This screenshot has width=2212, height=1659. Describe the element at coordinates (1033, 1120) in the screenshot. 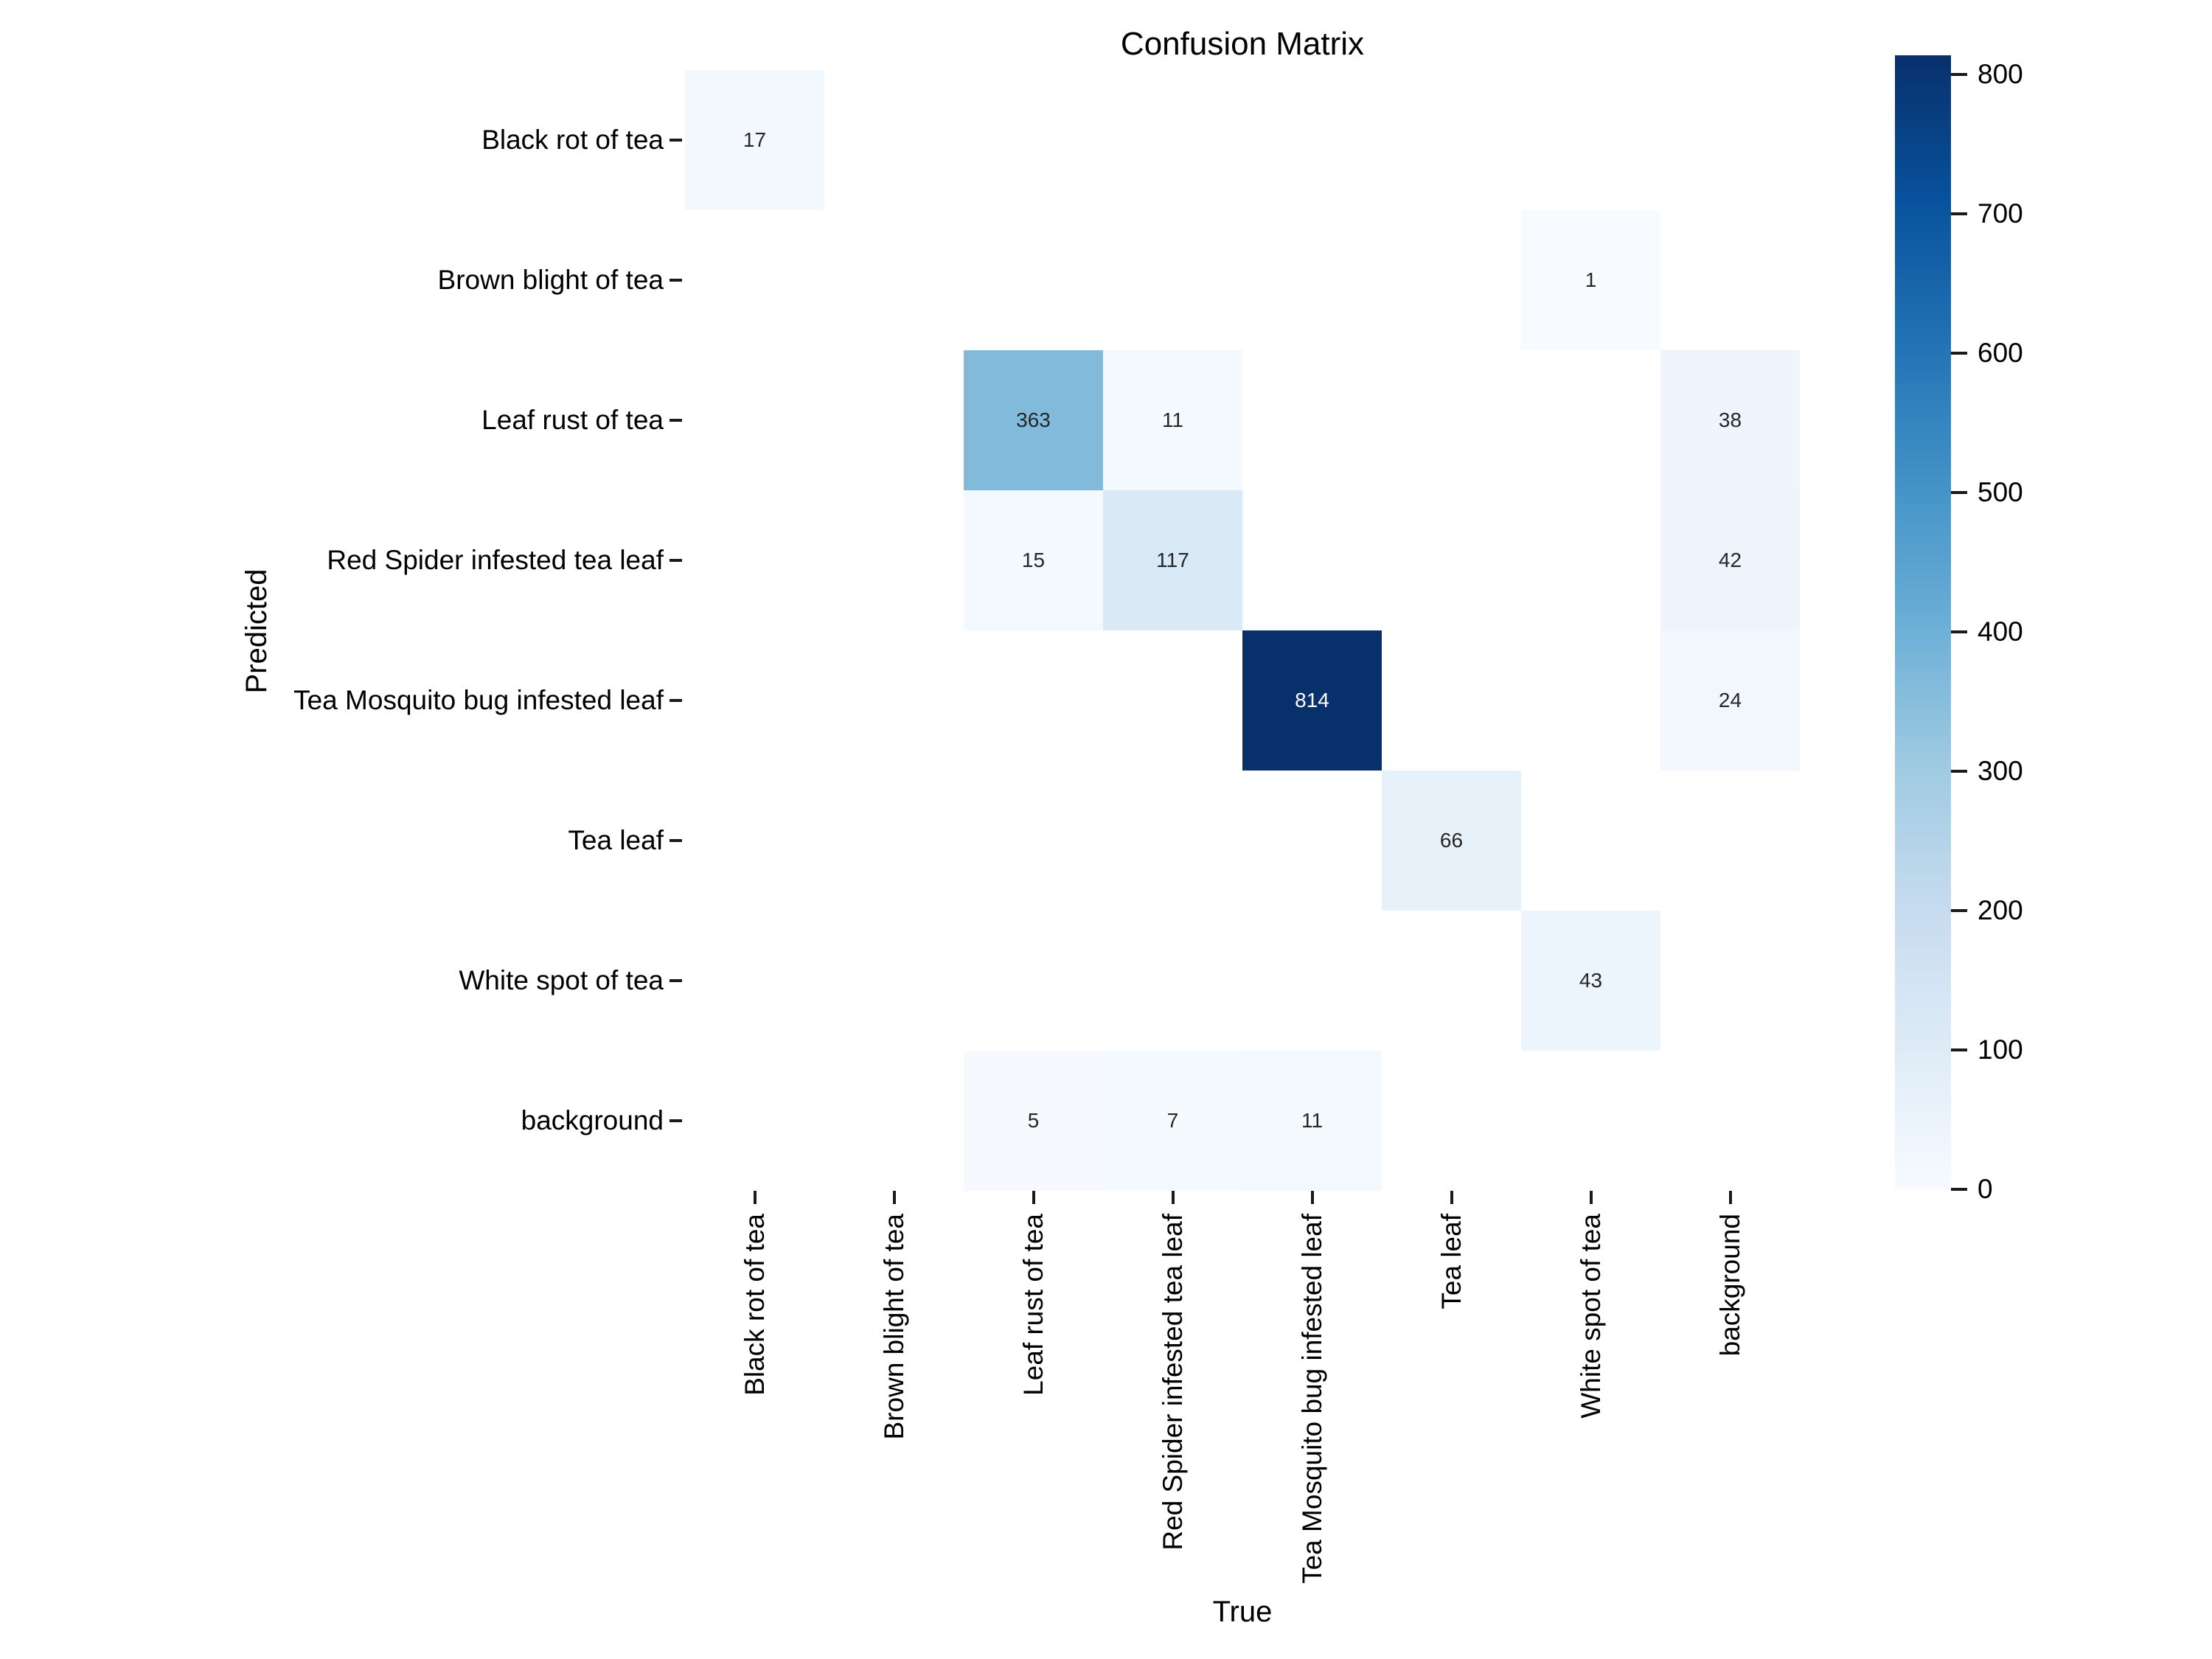

I see `cell-value: 5` at that location.